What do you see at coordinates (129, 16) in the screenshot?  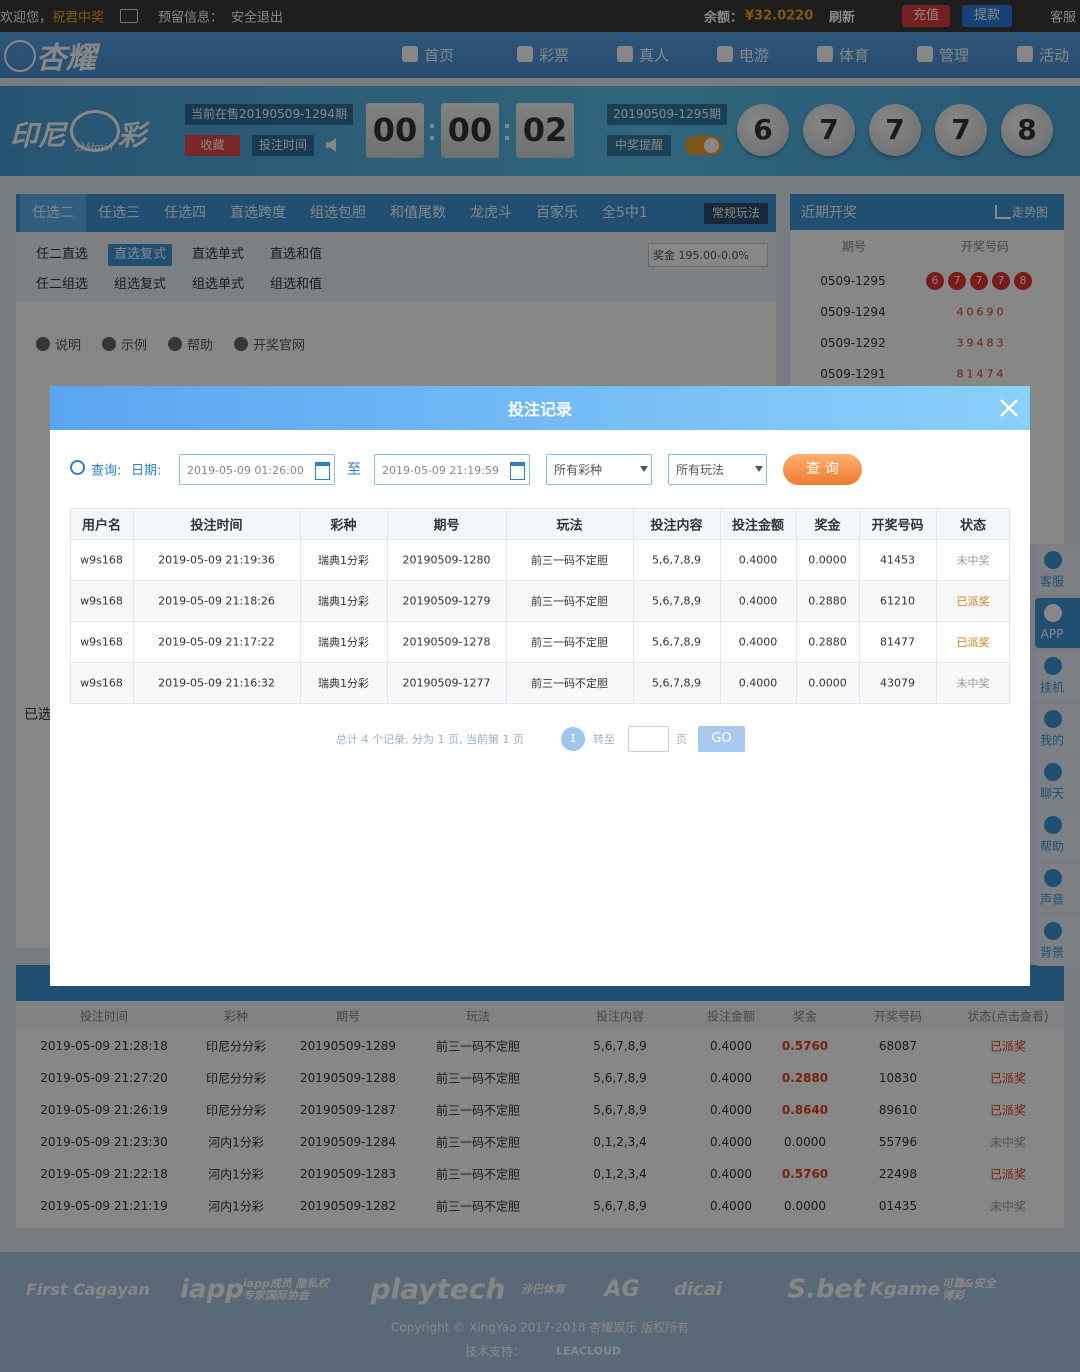 I see `mail-icon` at bounding box center [129, 16].